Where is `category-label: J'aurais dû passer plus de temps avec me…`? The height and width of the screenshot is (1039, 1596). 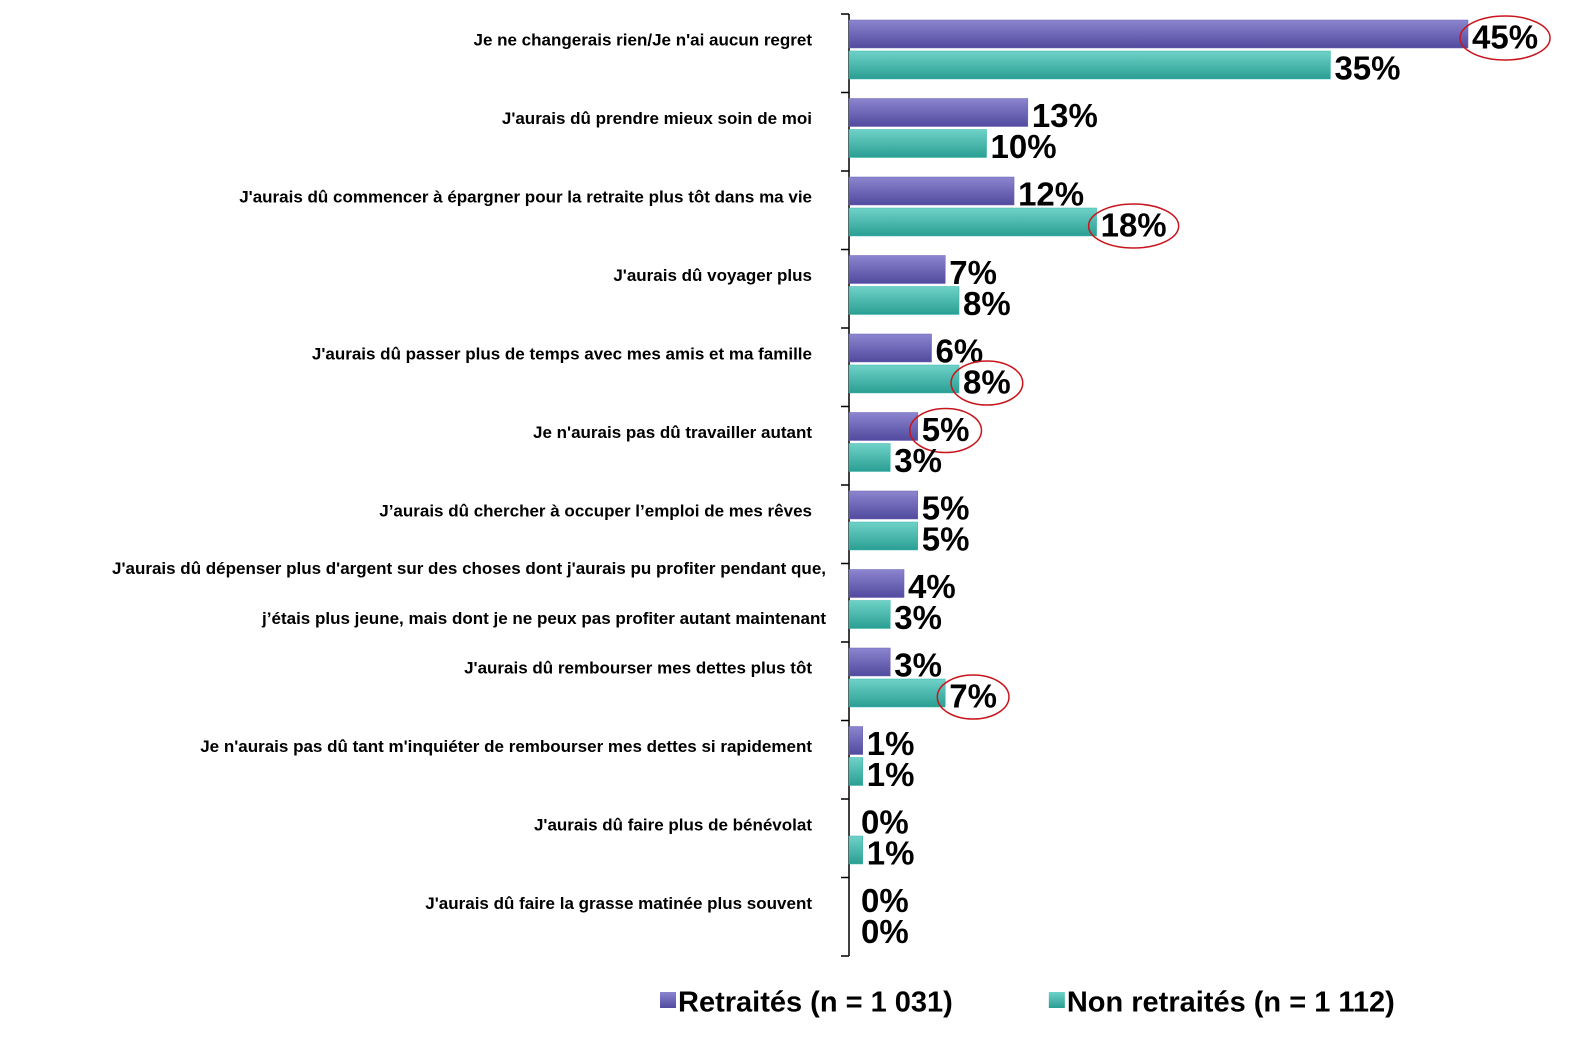 category-label: J'aurais dû passer plus de temps avec me… is located at coordinates (562, 353).